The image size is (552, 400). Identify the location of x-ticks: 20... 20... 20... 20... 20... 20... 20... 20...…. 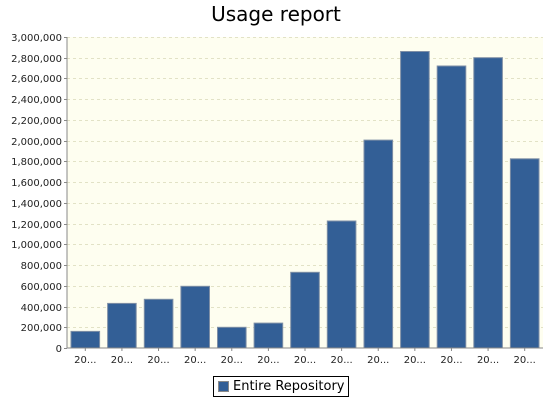
(305, 357).